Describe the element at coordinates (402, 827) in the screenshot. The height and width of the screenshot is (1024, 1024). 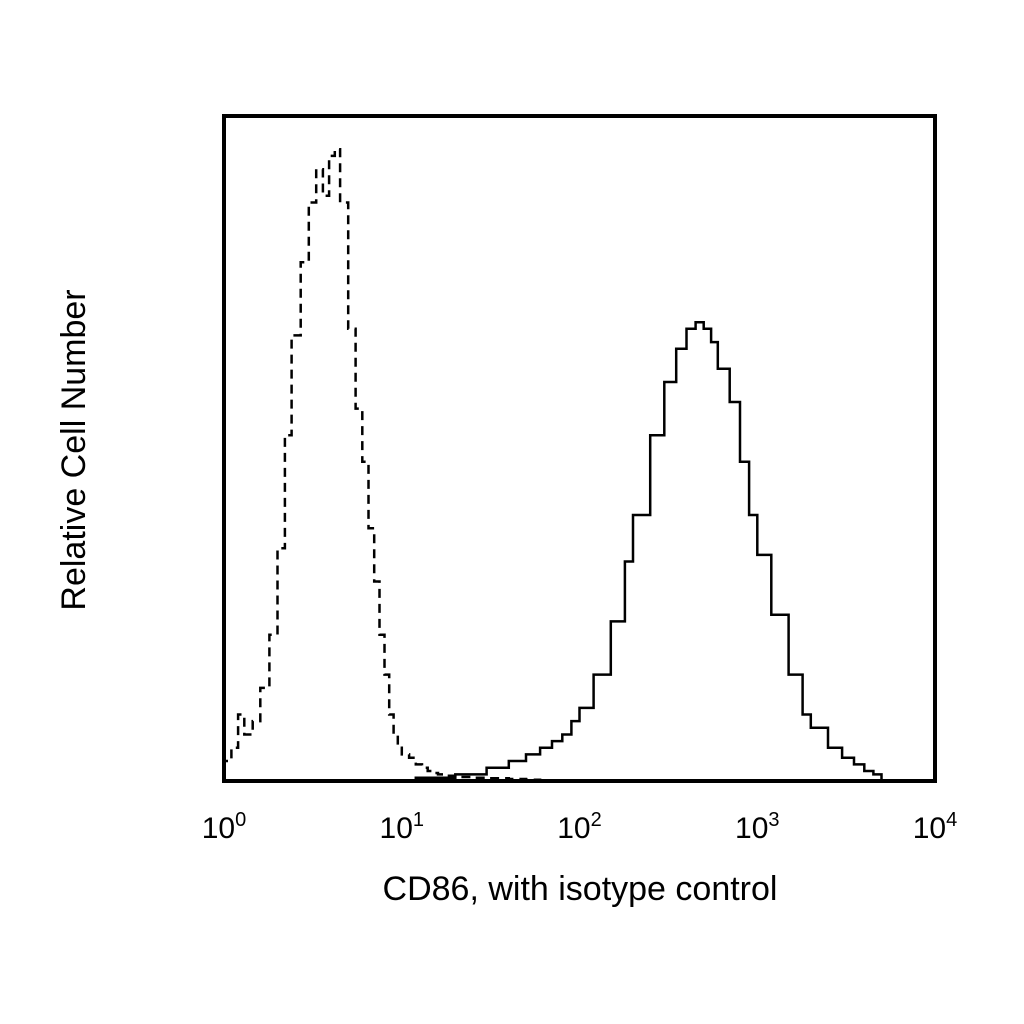
I see `x-tick-label: 10¹` at that location.